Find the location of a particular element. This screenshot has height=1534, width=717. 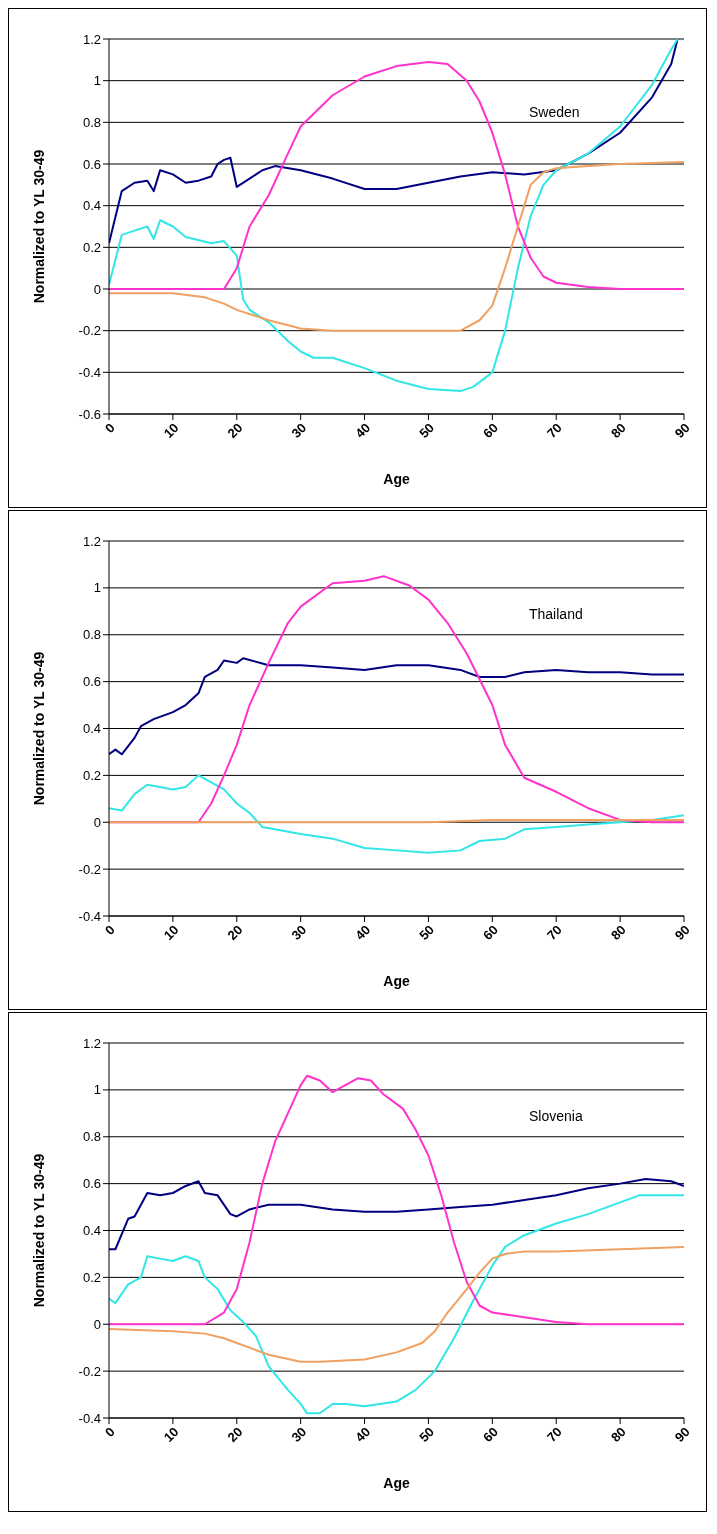

annotation: Slovenia is located at coordinates (556, 1116).